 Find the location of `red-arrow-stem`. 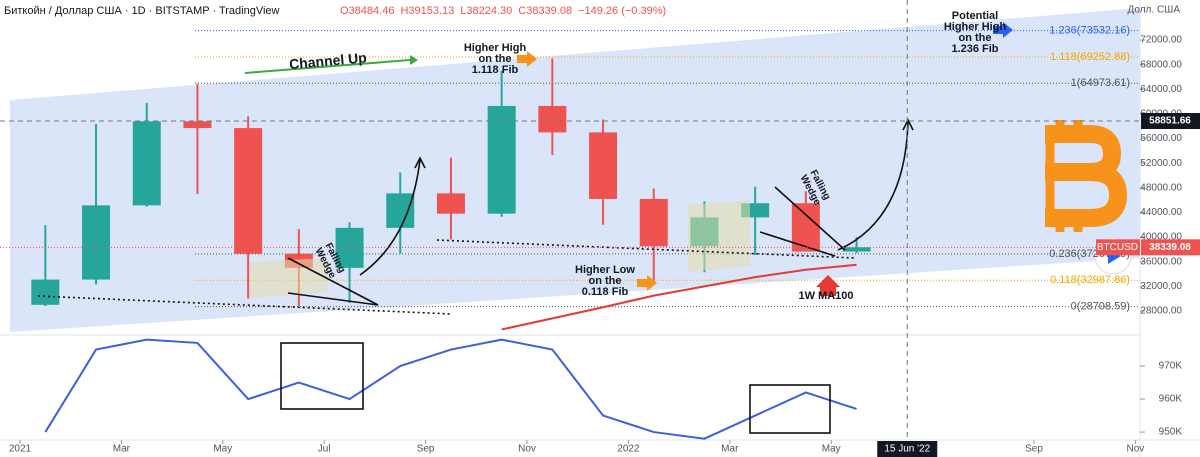

red-arrow-stem is located at coordinates (828, 291).